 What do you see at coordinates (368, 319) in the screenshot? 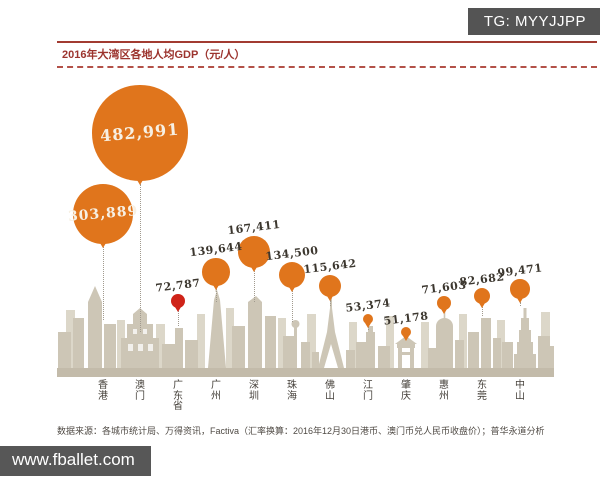
I see `balloon-江门` at bounding box center [368, 319].